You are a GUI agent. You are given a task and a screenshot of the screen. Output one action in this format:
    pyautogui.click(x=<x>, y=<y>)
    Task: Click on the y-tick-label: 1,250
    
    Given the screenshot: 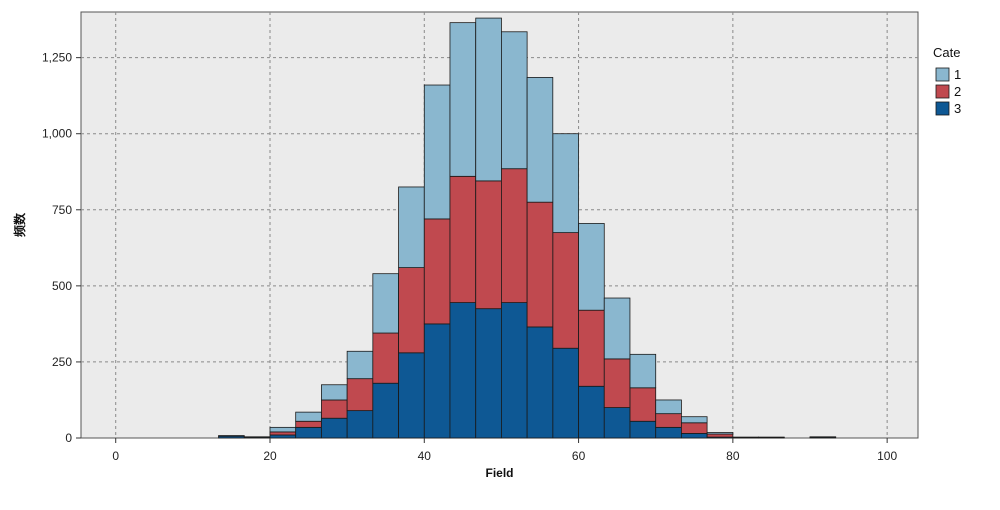 What is the action you would take?
    pyautogui.click(x=57, y=58)
    